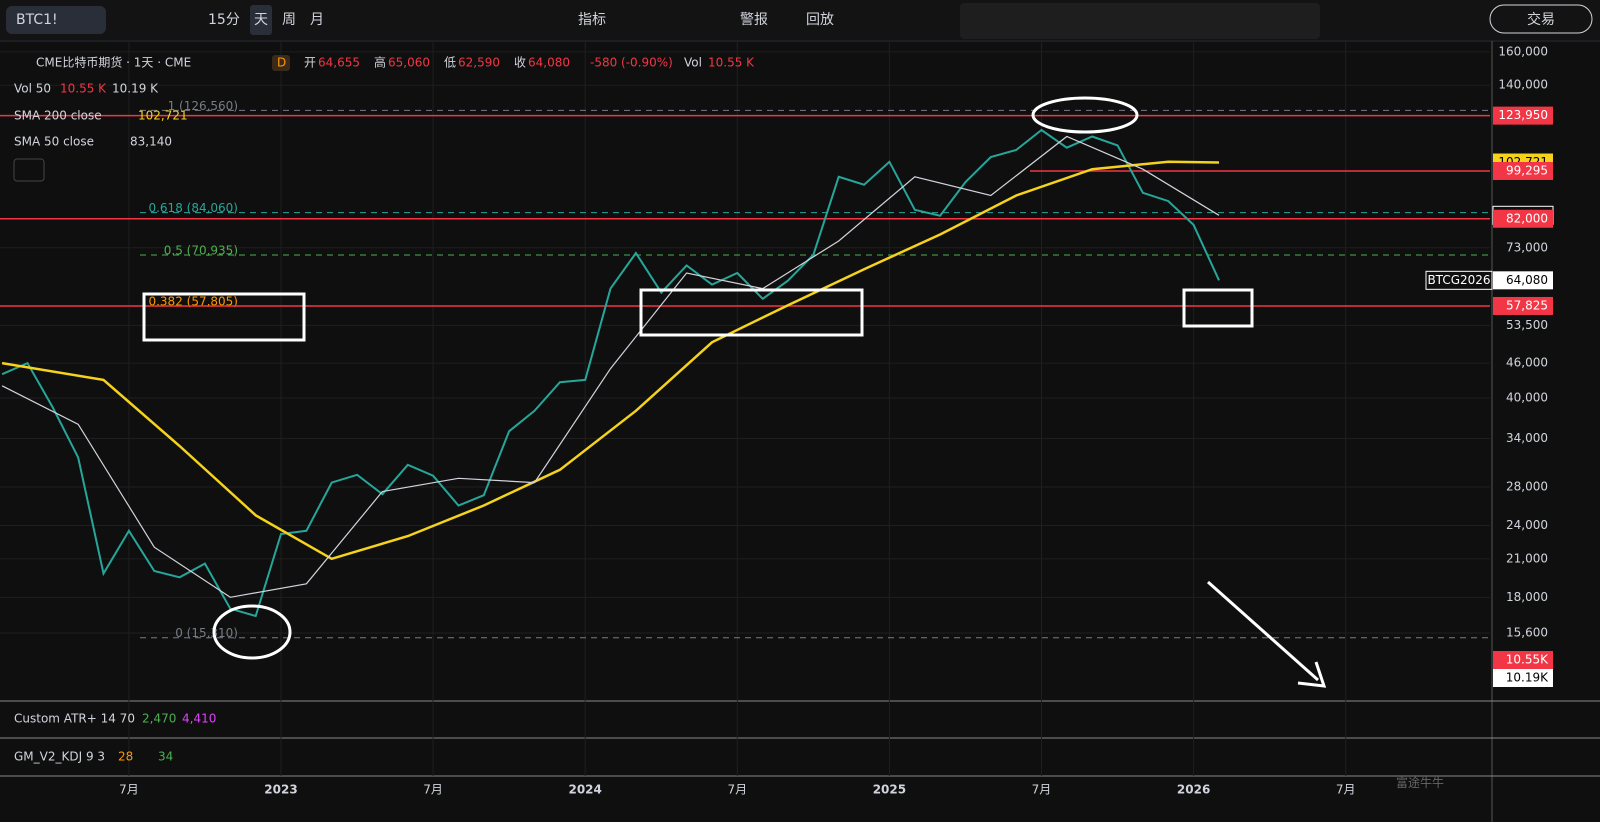 This screenshot has height=822, width=1600. Describe the element at coordinates (1263, 631) in the screenshot. I see `annotation-arrow` at that location.